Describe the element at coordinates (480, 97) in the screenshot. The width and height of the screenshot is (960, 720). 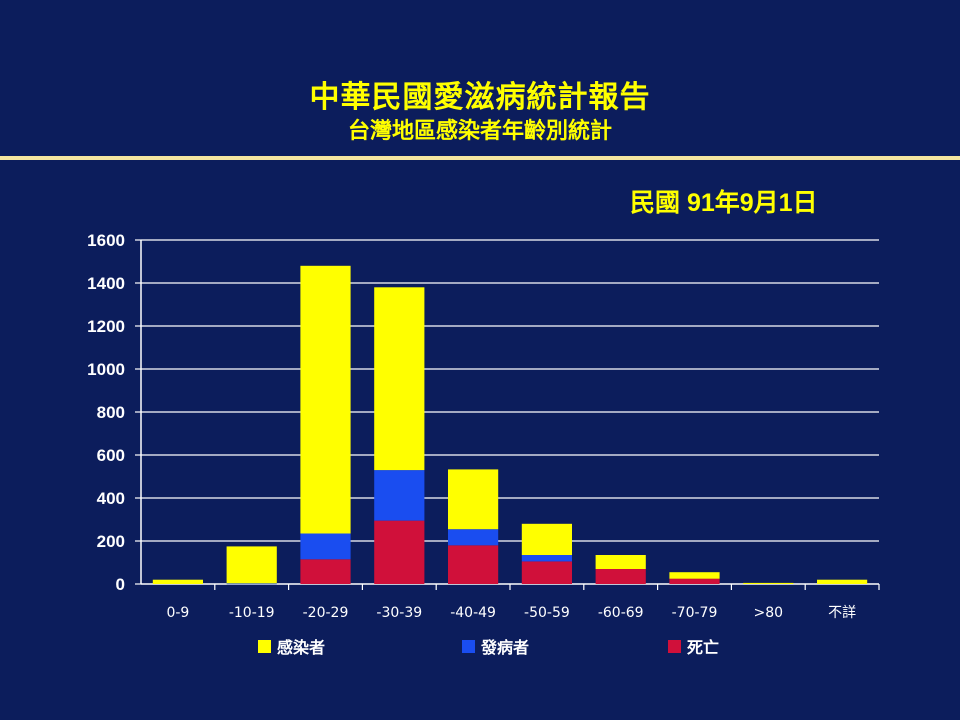
I see `page-title: 中華民國愛滋病統計報告` at that location.